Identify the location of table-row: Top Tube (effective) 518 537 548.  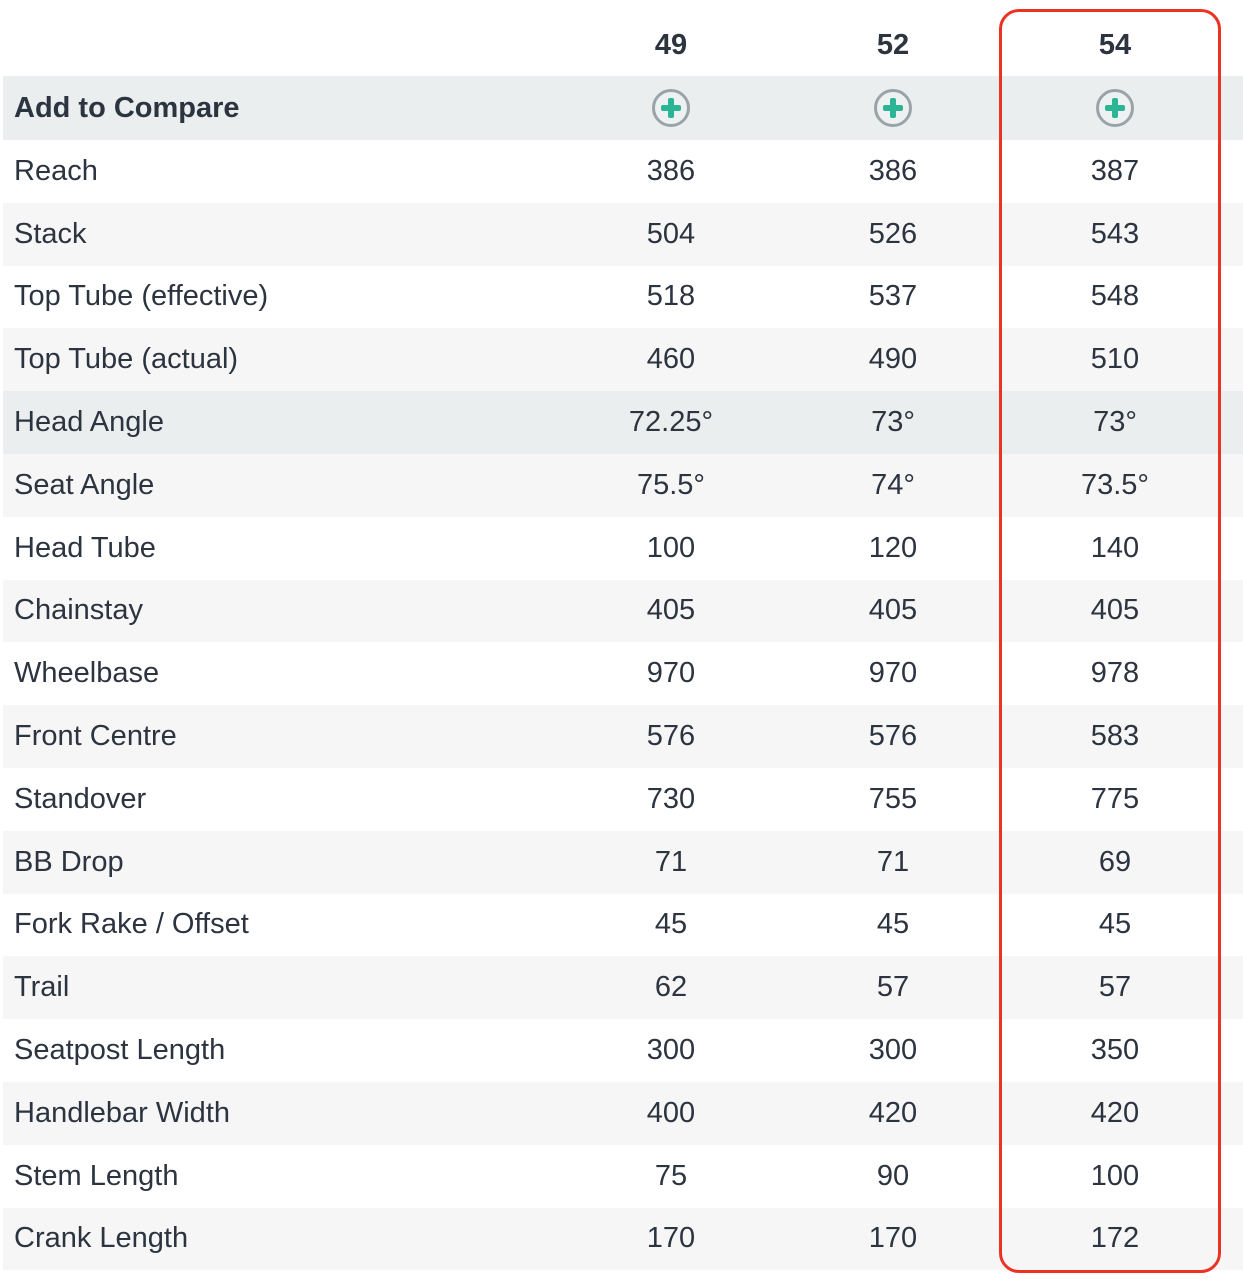
(623, 297).